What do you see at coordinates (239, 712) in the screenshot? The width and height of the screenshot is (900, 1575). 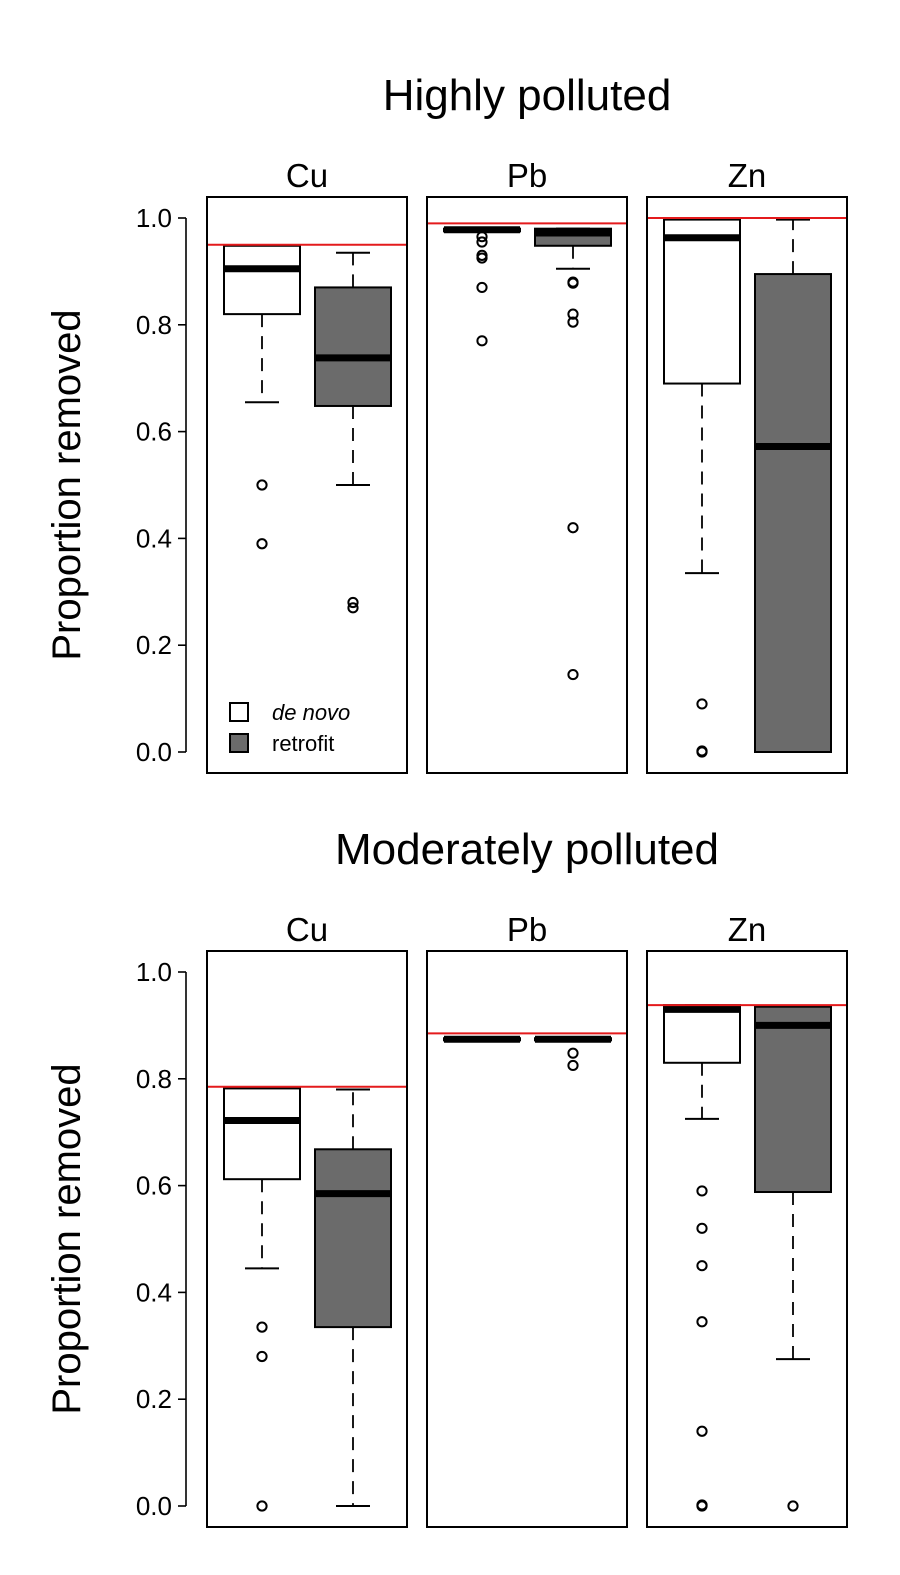 I see `legend-swatch-de-novo` at bounding box center [239, 712].